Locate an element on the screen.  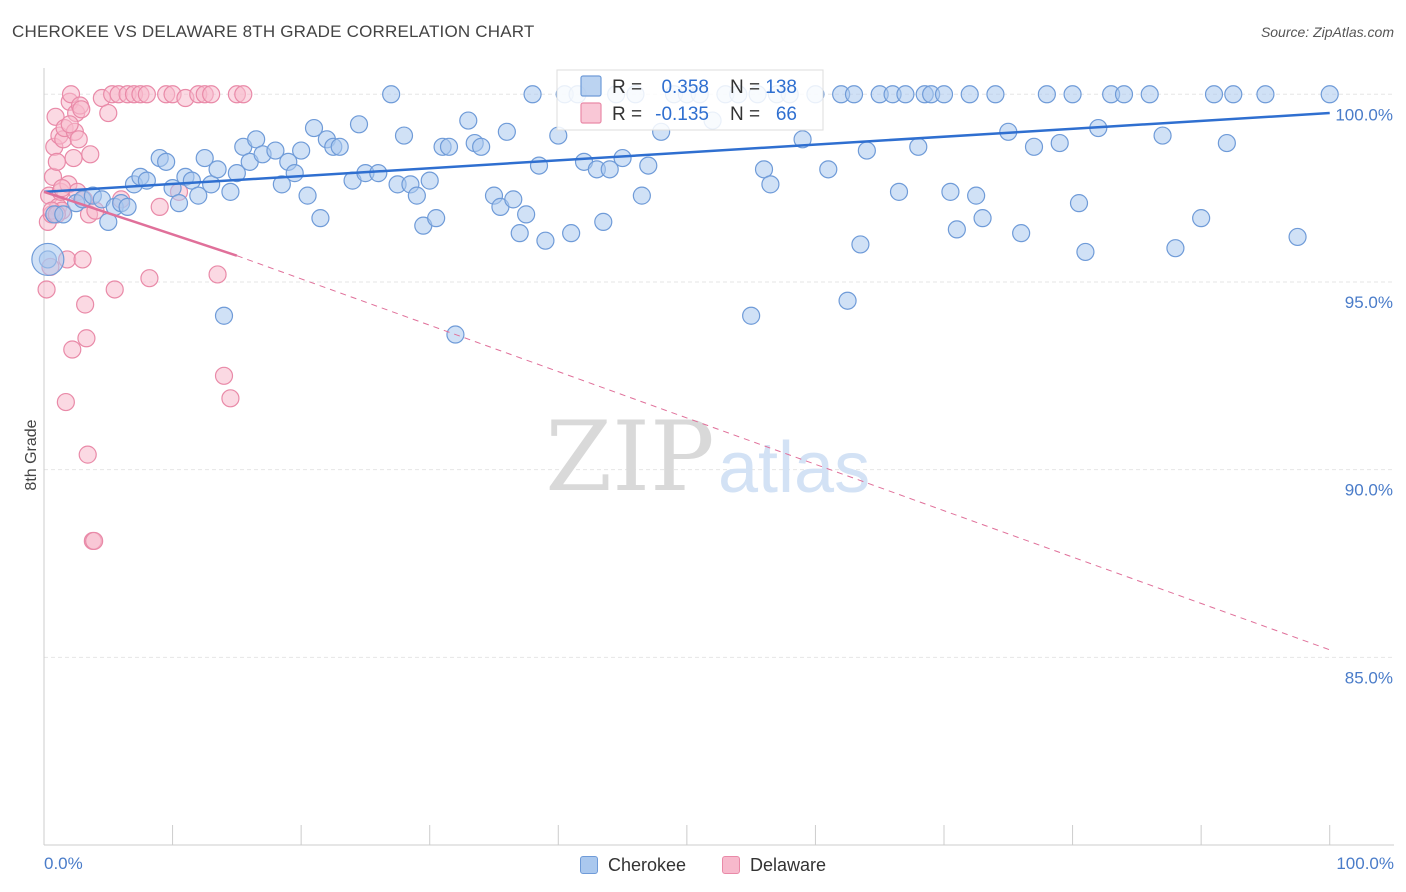
watermark: ZIP atlas is located at coordinates (707, 457).